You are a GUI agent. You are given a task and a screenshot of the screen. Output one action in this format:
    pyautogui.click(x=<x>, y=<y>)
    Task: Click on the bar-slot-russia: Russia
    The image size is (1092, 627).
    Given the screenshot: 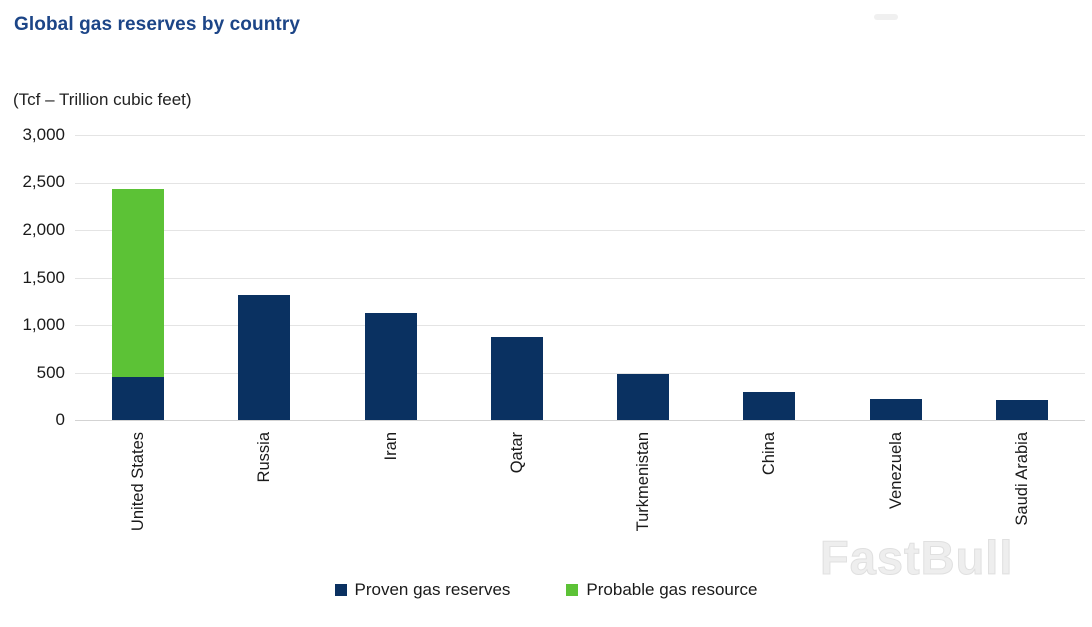 What is the action you would take?
    pyautogui.click(x=264, y=308)
    